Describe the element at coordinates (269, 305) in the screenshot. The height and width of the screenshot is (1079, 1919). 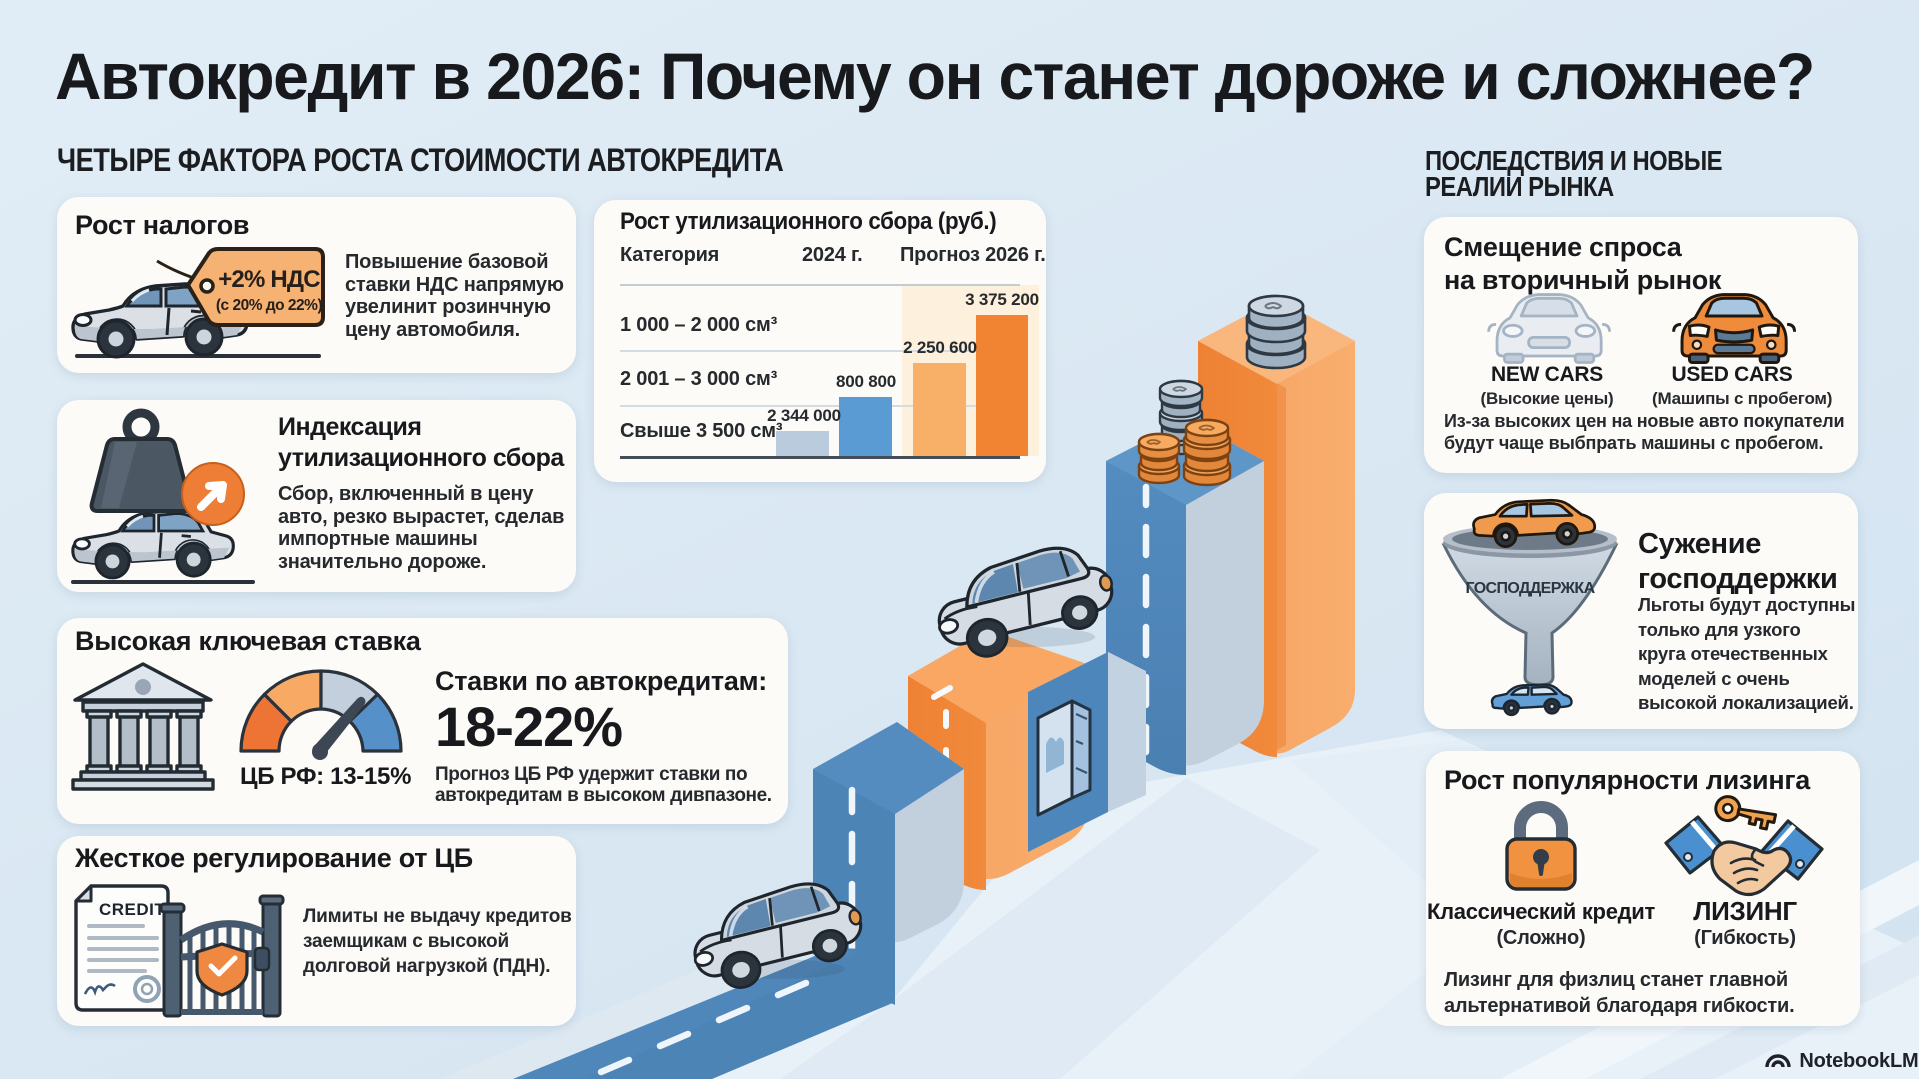
I see `svg-text: (с 20% до 22%)` at that location.